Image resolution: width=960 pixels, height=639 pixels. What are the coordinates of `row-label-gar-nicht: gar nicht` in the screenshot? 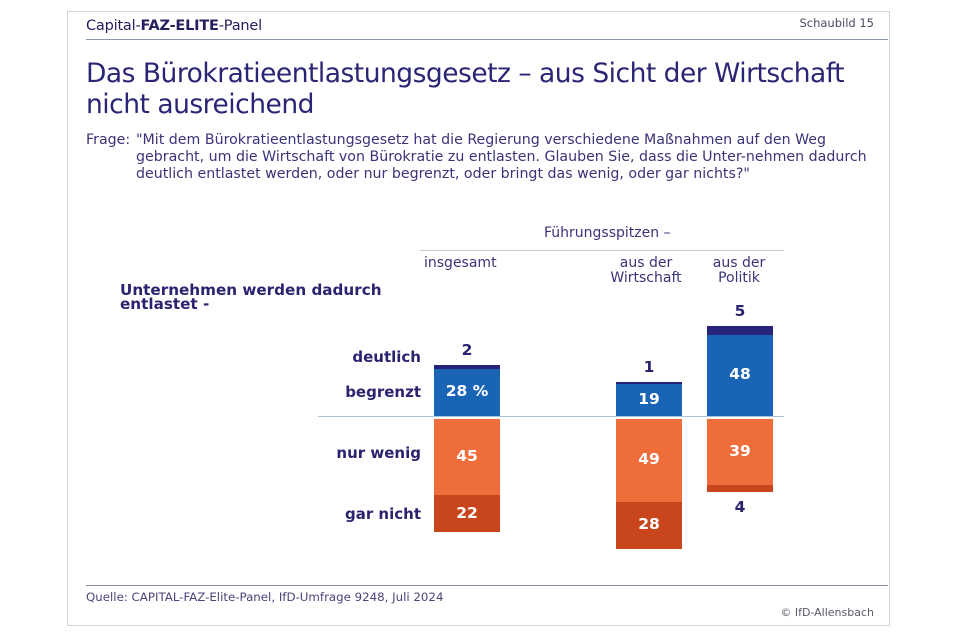 It's located at (382, 514).